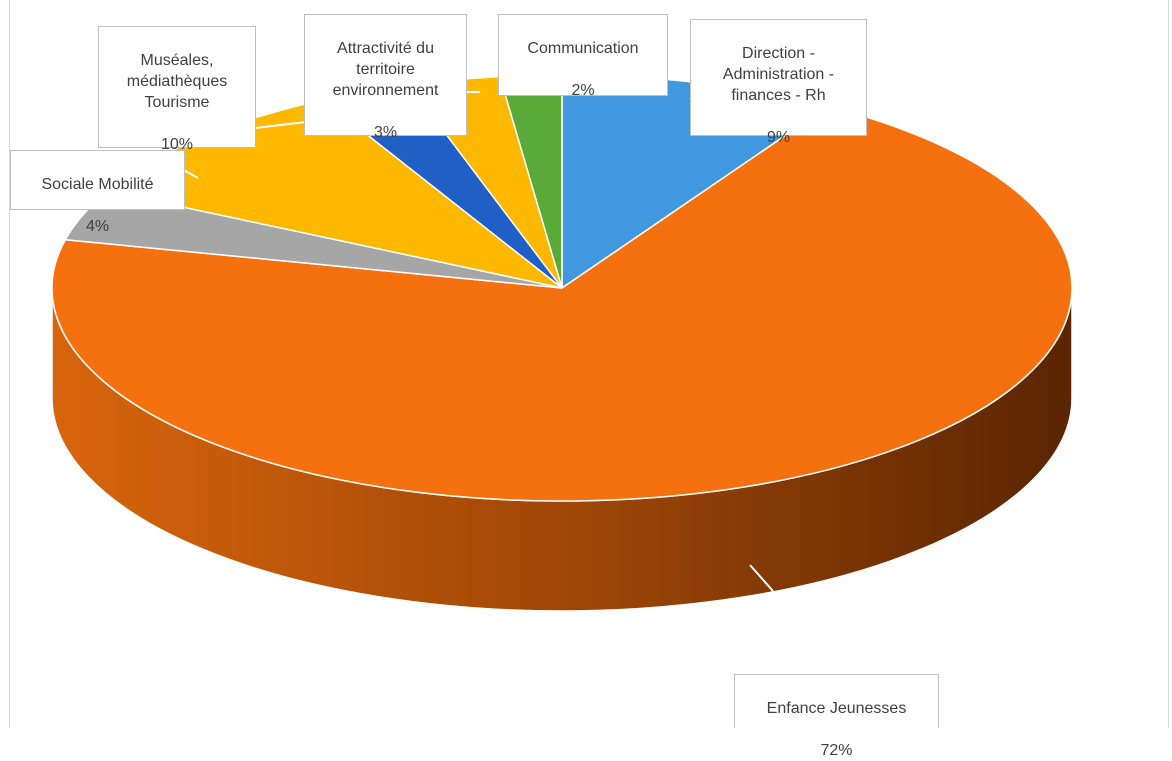 Image resolution: width=1172 pixels, height=761 pixels. Describe the element at coordinates (385, 69) in the screenshot. I see `label-attractivite-name: Attractivité du territoire environnement` at that location.